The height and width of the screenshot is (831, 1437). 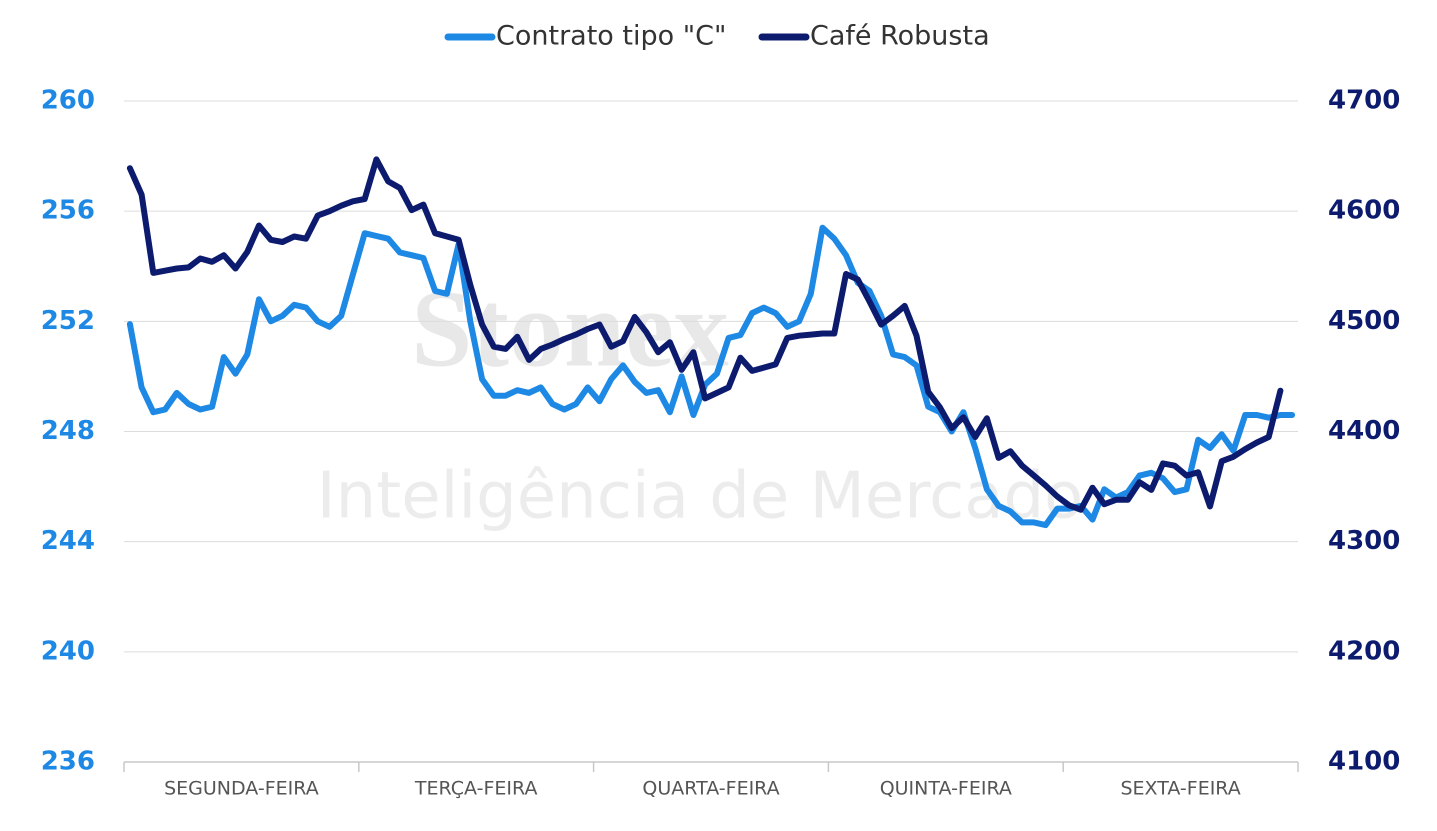 What do you see at coordinates (68, 211) in the screenshot?
I see `y-tick-label: 256` at bounding box center [68, 211].